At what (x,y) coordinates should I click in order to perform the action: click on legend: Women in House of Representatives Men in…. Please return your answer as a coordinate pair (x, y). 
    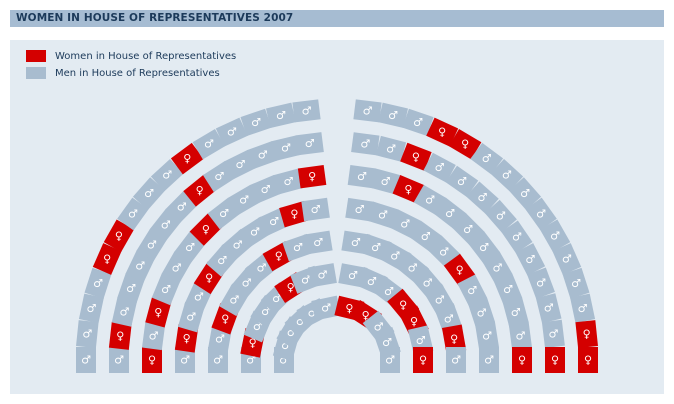
    Looking at the image, I should click on (131, 65).